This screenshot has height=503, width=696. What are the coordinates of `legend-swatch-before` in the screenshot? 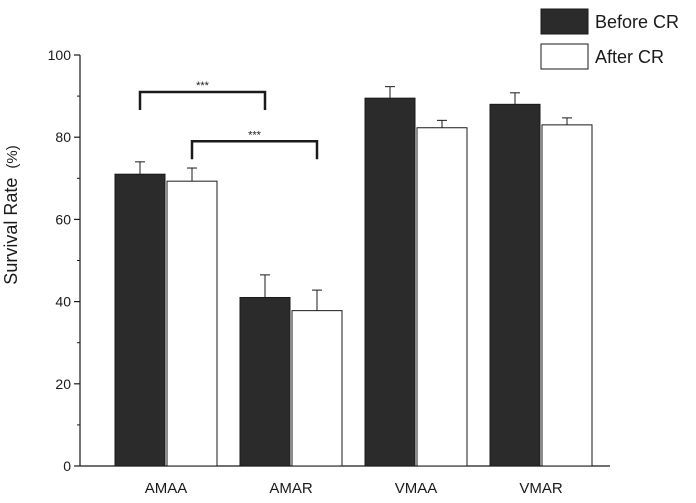 It's located at (564, 21).